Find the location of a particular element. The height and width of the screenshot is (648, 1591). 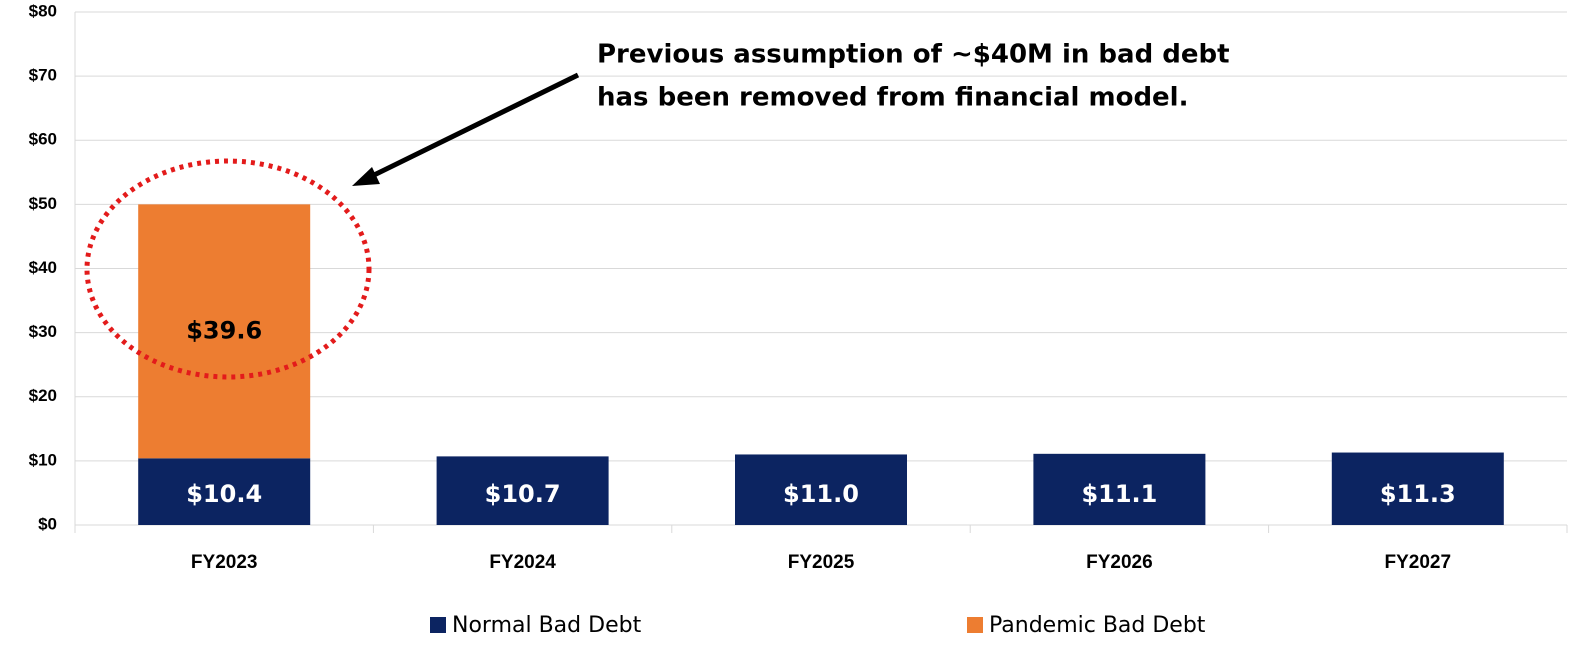

value-label: $10.4 is located at coordinates (224, 494).